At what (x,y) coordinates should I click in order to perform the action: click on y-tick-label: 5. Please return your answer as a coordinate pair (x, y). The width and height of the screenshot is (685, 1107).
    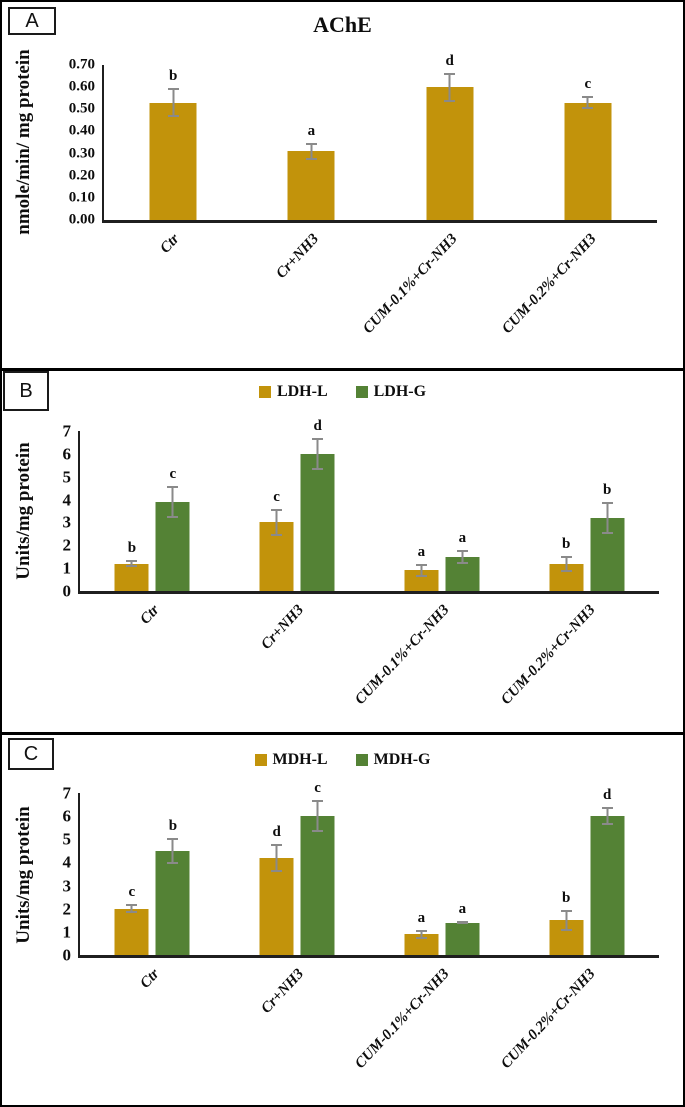
    Looking at the image, I should click on (67, 839).